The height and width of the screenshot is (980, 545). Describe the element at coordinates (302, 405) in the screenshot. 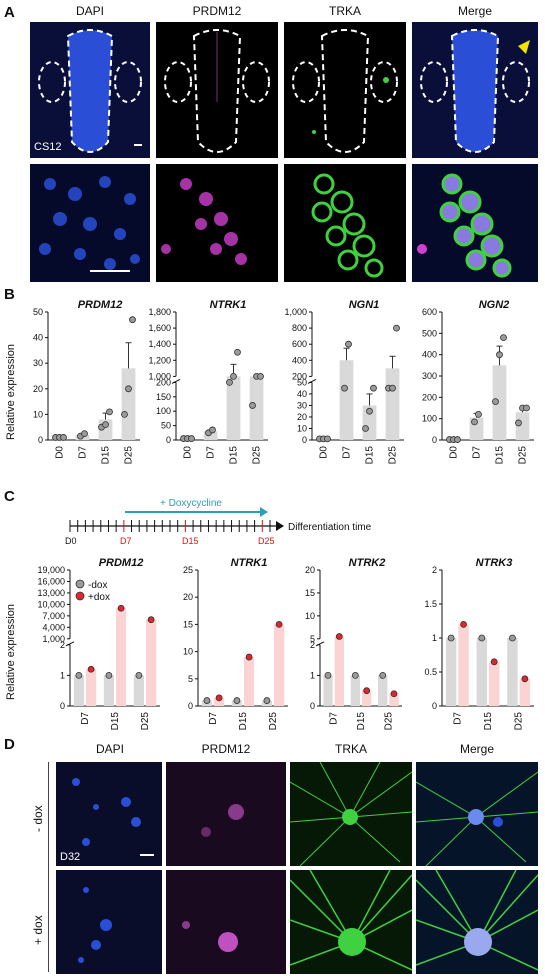

I see `ytick-label-2-3: 30` at that location.